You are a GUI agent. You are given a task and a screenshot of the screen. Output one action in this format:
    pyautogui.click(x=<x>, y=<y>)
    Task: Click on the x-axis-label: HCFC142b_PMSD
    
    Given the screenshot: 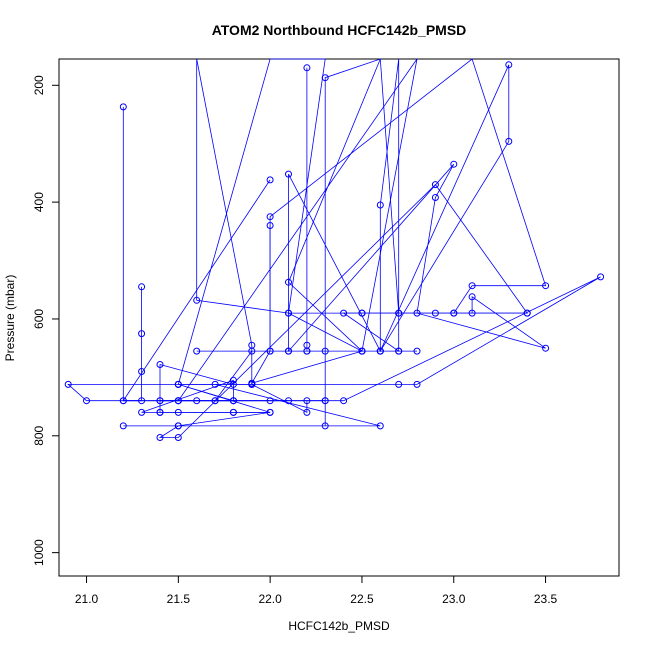 What is the action you would take?
    pyautogui.click(x=339, y=626)
    